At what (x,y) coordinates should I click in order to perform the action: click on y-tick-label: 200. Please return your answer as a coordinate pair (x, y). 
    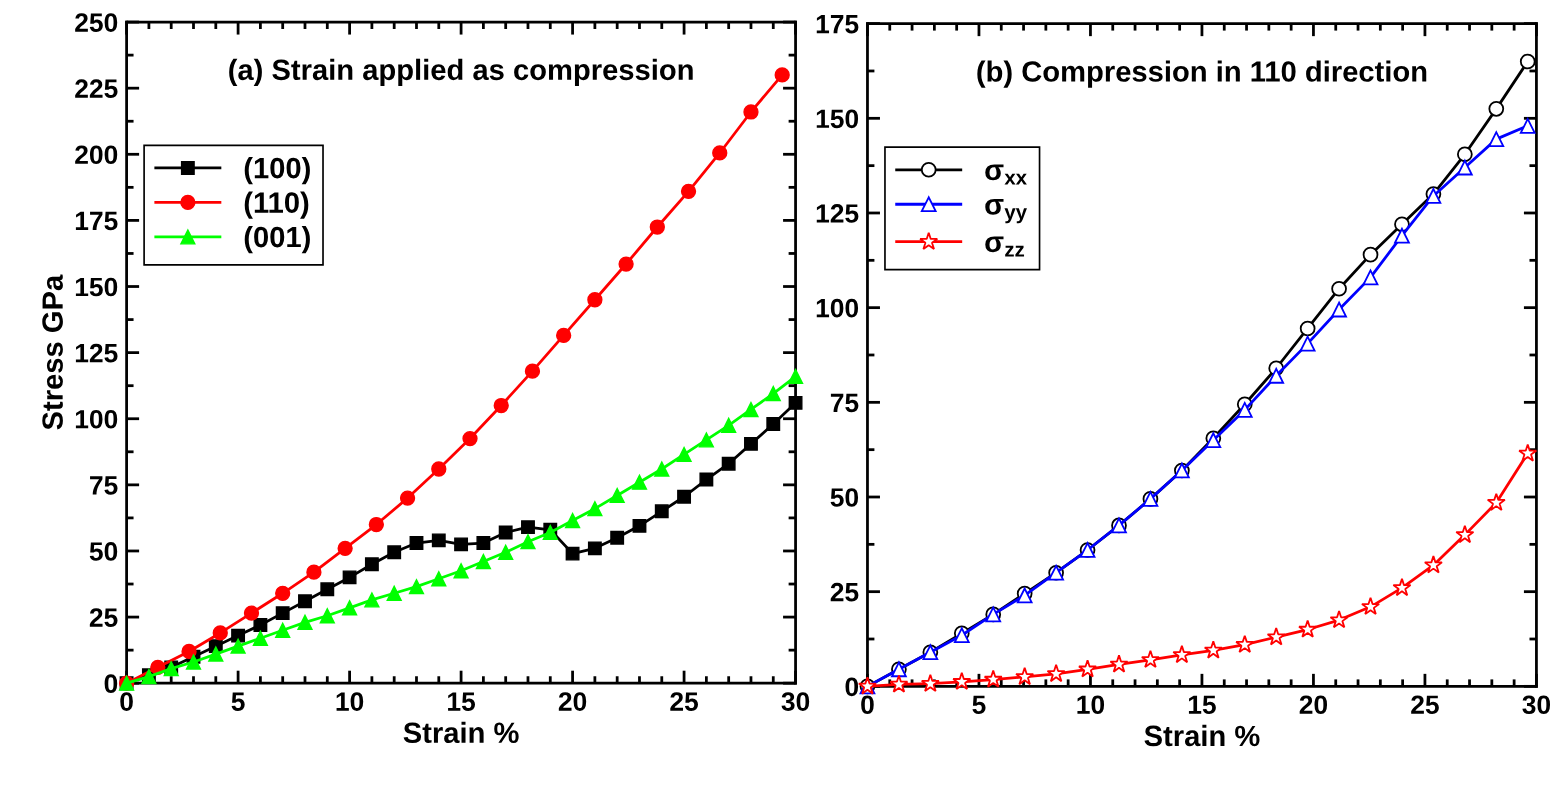
    Looking at the image, I should click on (96, 155).